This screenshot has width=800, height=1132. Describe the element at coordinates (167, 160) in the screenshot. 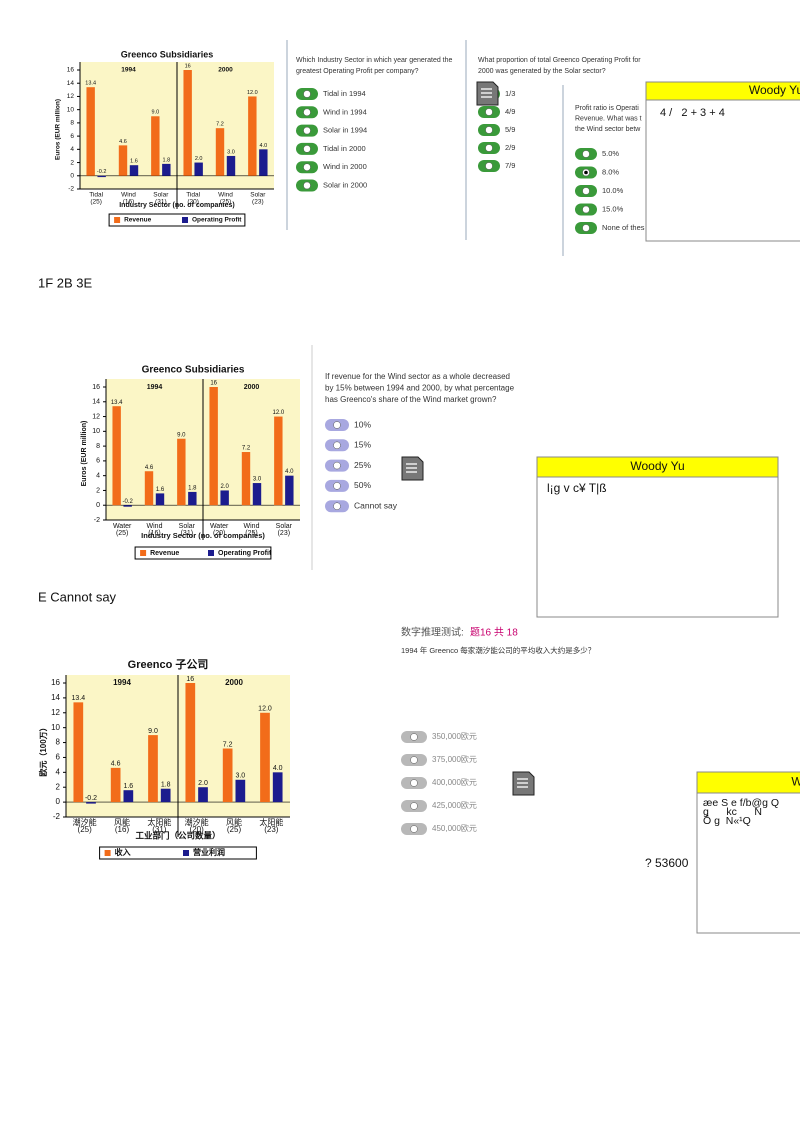

I see `value-label: 1.8` at that location.